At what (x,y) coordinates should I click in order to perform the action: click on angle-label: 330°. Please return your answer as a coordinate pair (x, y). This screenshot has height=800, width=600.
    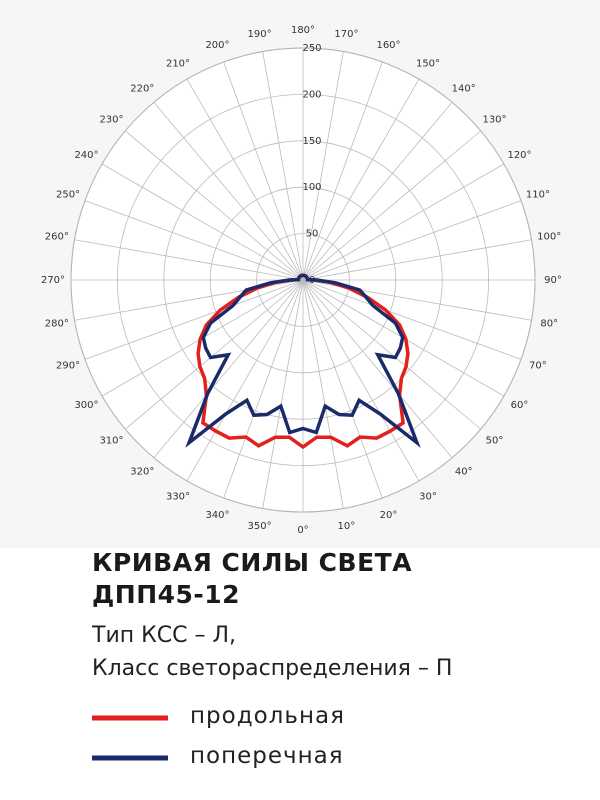
    Looking at the image, I should click on (178, 497).